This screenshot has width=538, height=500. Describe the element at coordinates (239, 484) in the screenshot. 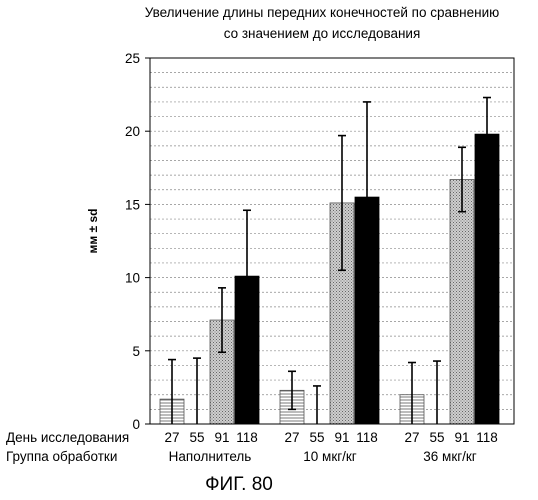

I see `figure-label: ФИГ. 80` at that location.